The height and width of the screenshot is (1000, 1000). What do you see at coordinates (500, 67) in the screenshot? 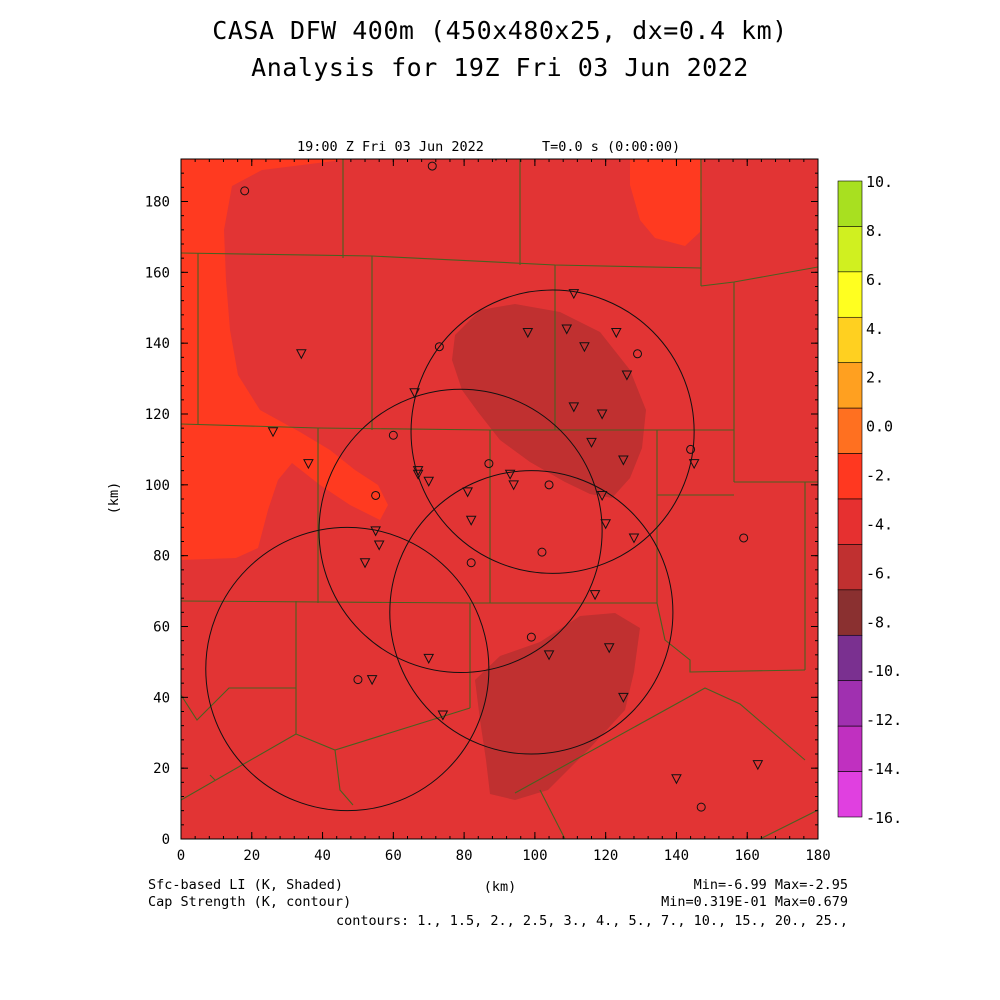
I see `plot-subtitle: Analysis for 19Z Fri 03 Jun 2022` at bounding box center [500, 67].